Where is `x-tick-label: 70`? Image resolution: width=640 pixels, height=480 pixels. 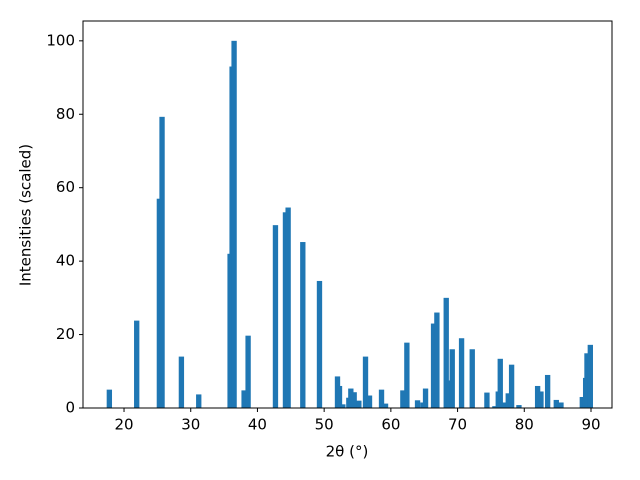 x-tick-label: 70 is located at coordinates (457, 425).